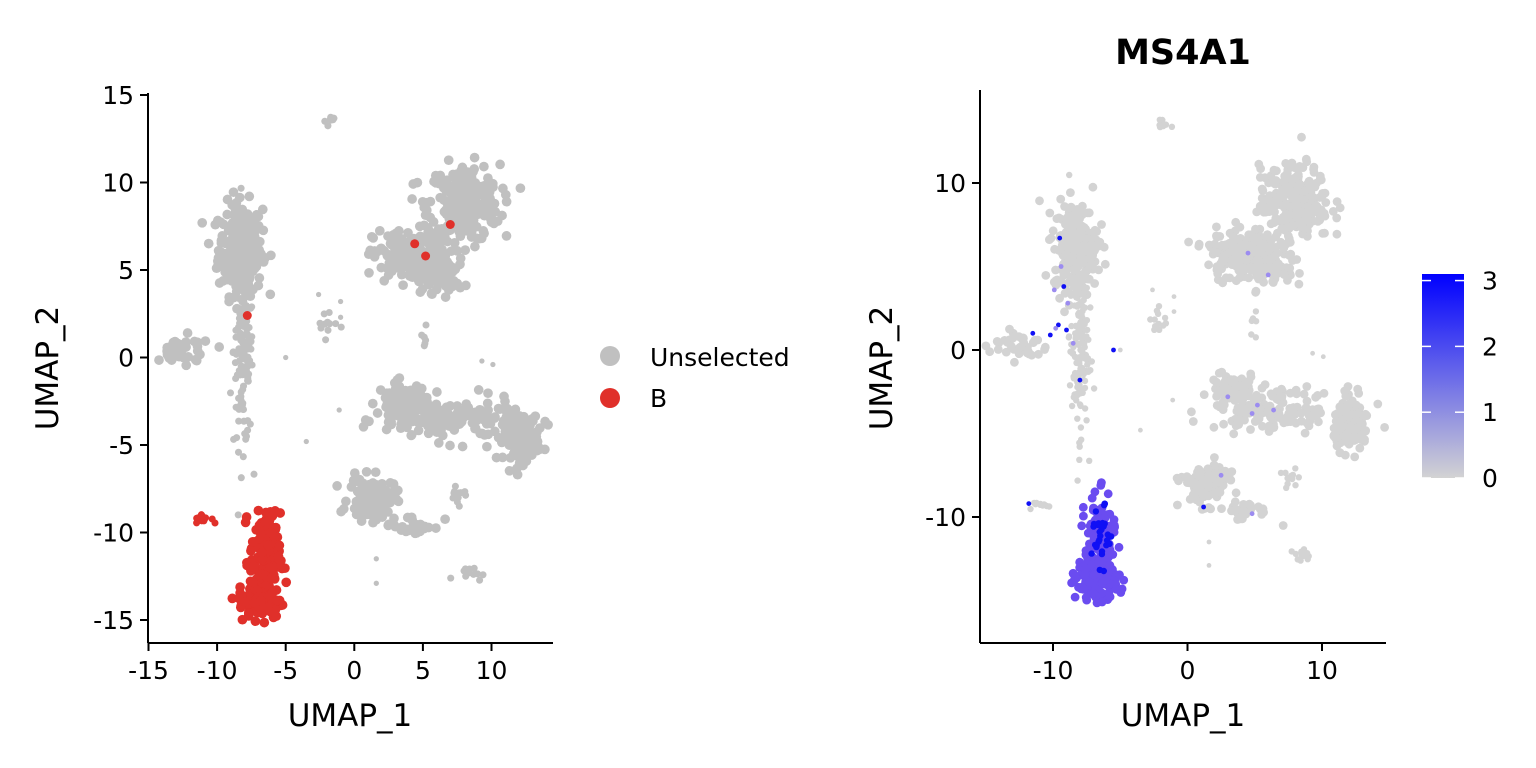 This screenshot has height=768, width=1536. I want to click on y-tick-label: 0, so click(958, 350).